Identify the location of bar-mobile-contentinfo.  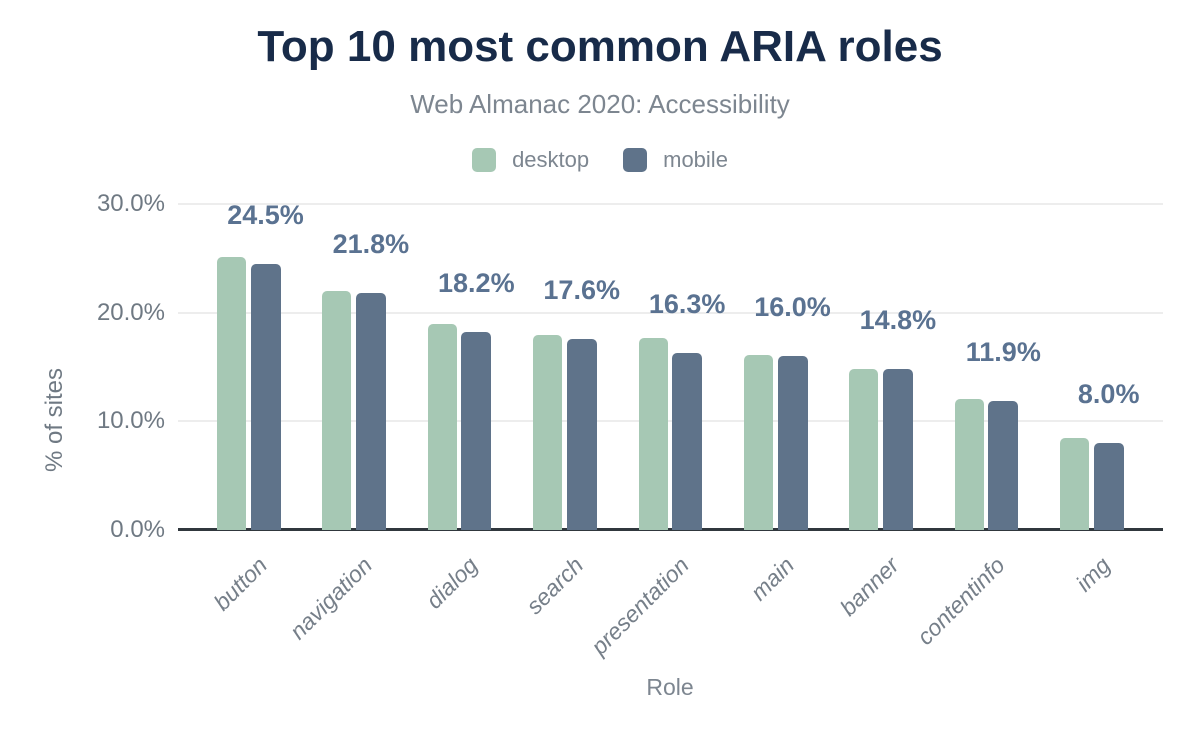
(1003, 465).